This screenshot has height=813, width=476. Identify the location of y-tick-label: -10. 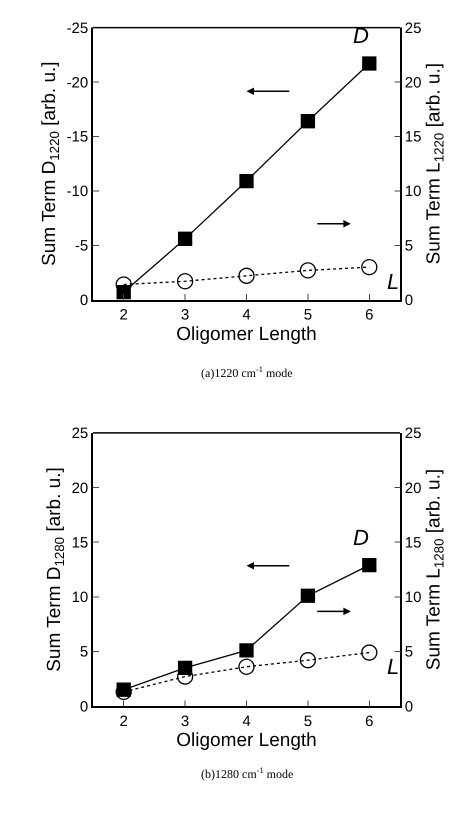
(77, 191).